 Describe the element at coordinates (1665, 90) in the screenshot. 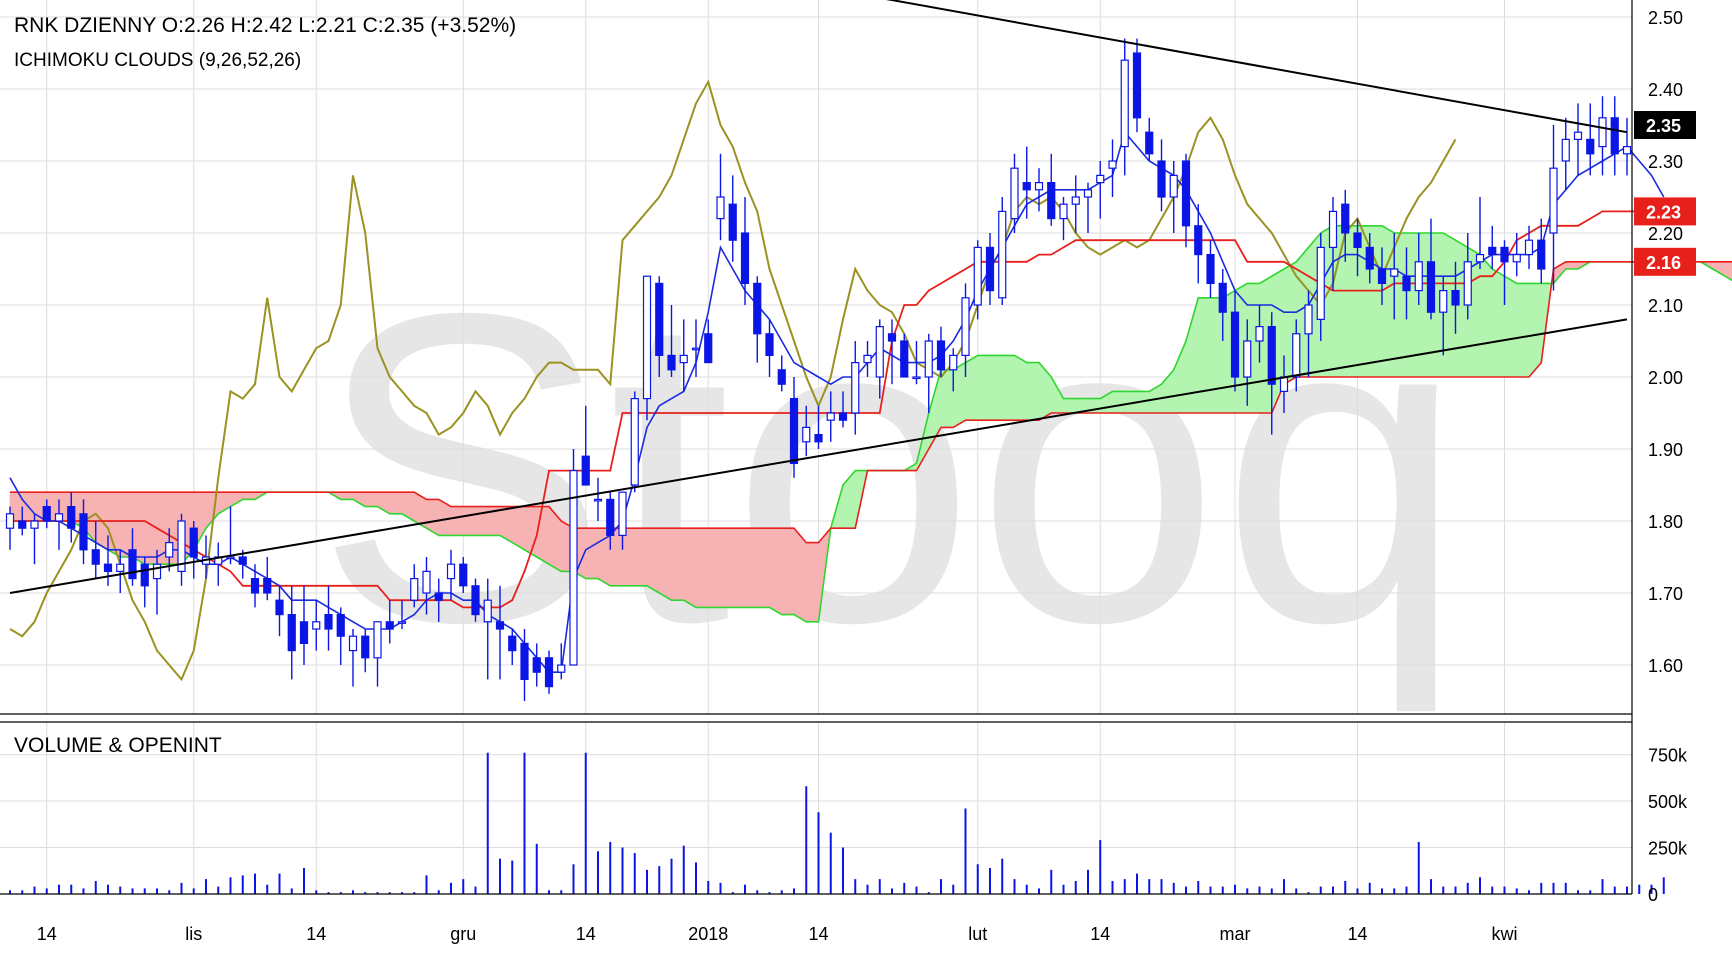

I see `price-tick-label: 2.40` at that location.